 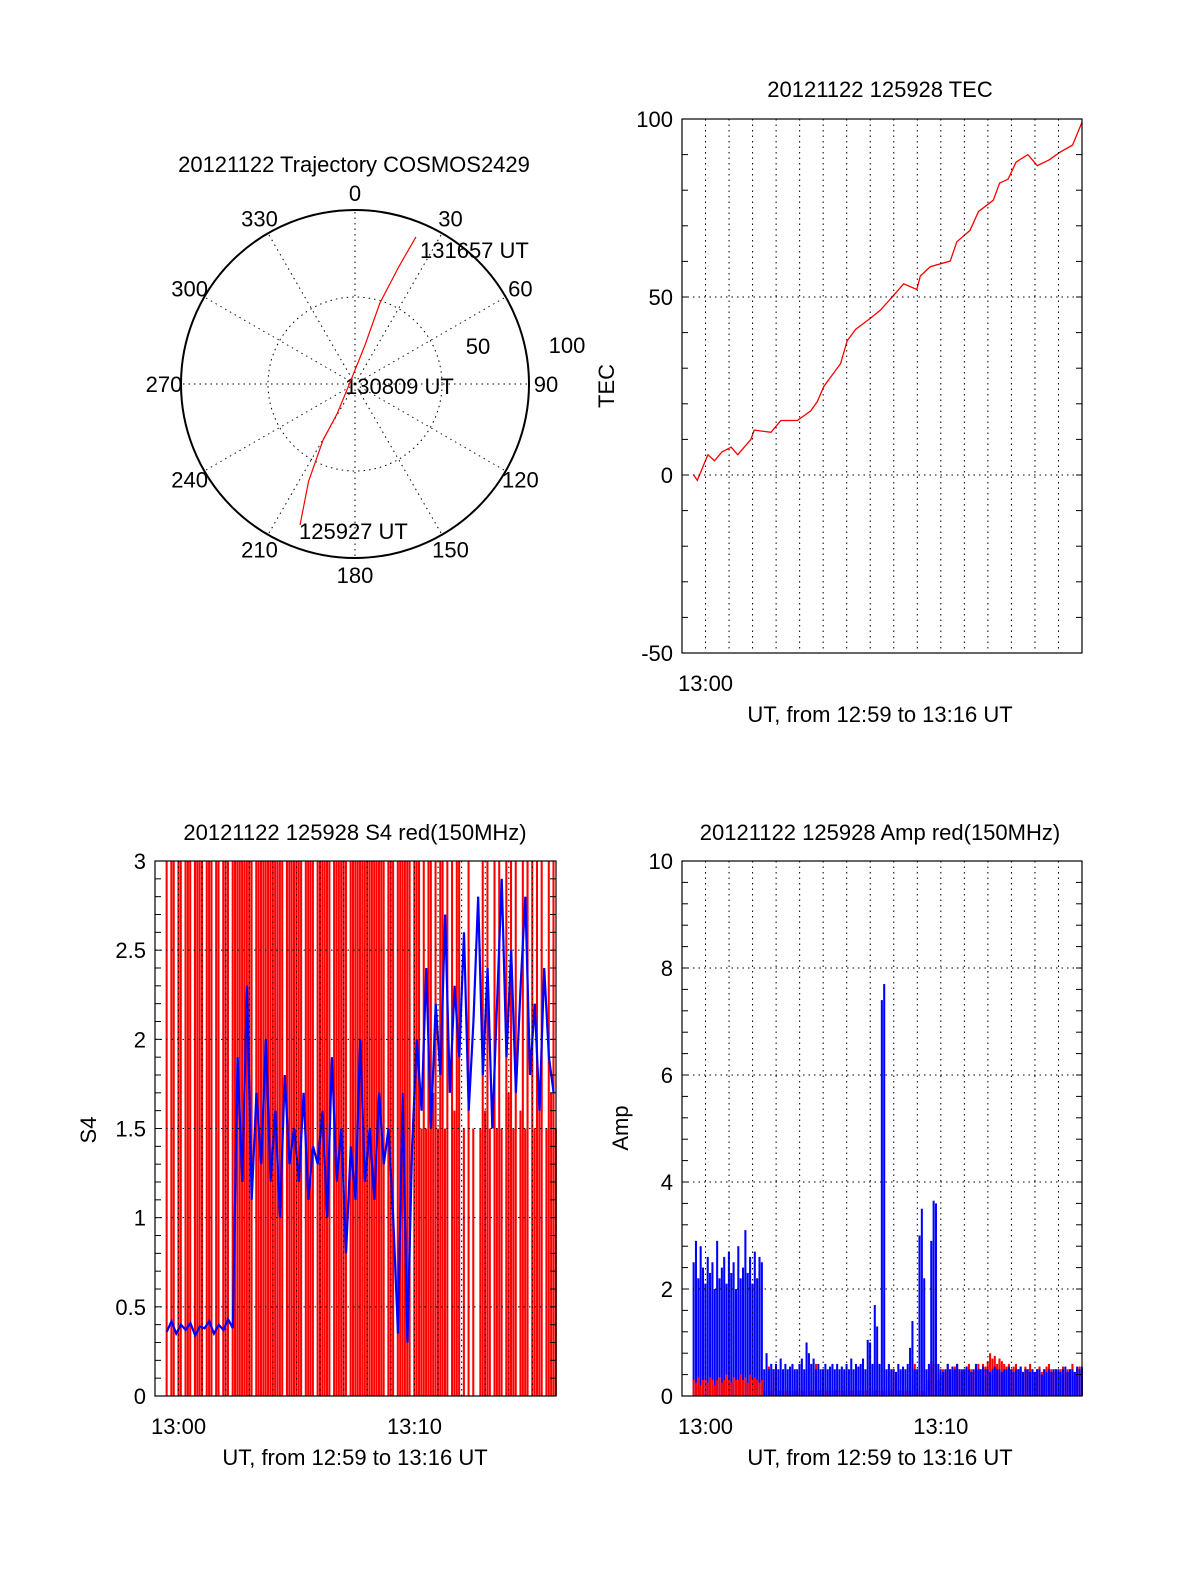 I want to click on s4-data-layer, so click(x=361, y=1128).